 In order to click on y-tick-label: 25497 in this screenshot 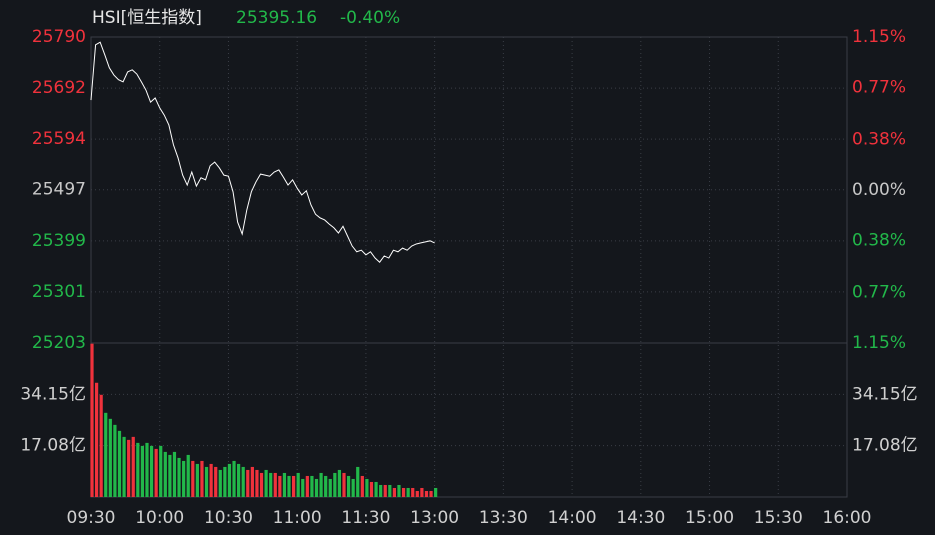, I will do `click(59, 190)`.